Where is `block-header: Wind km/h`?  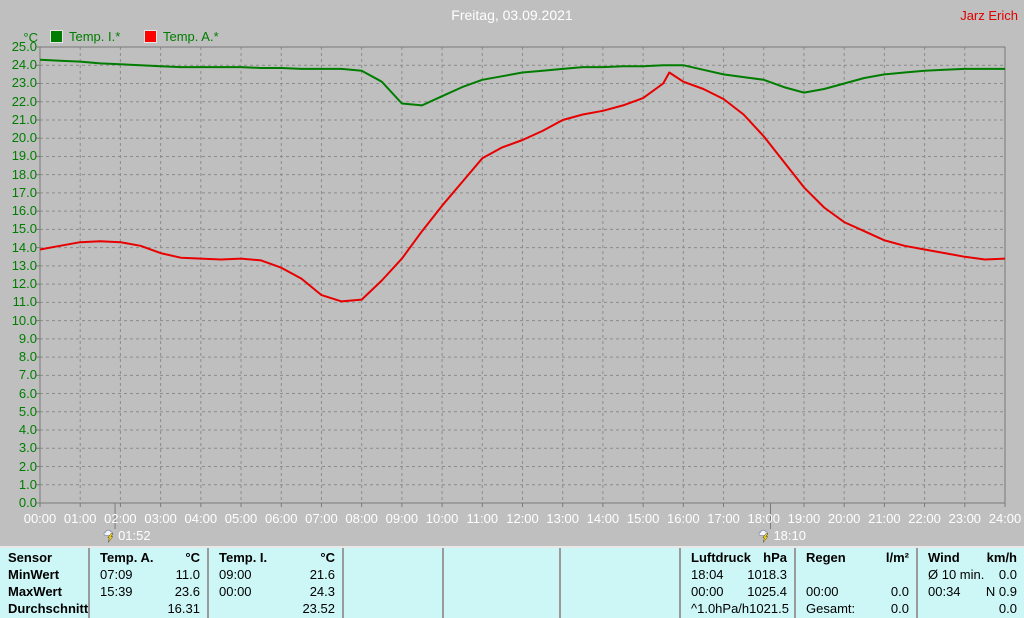 block-header: Wind km/h is located at coordinates (971, 558).